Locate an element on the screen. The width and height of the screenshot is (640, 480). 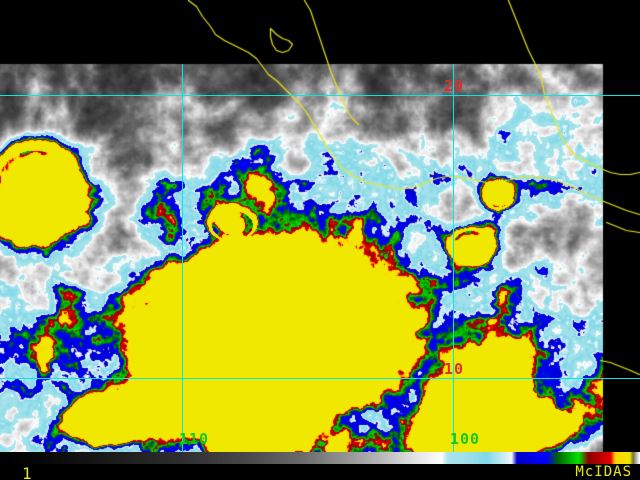
frame-number: 1 is located at coordinates (27, 472).